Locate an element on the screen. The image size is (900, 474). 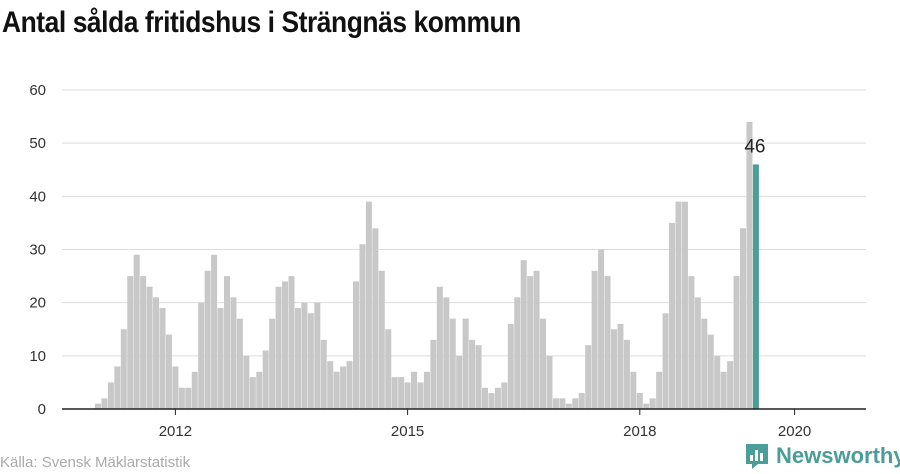
y-axis: 0 10 20 30 40 50 60 is located at coordinates (37, 250).